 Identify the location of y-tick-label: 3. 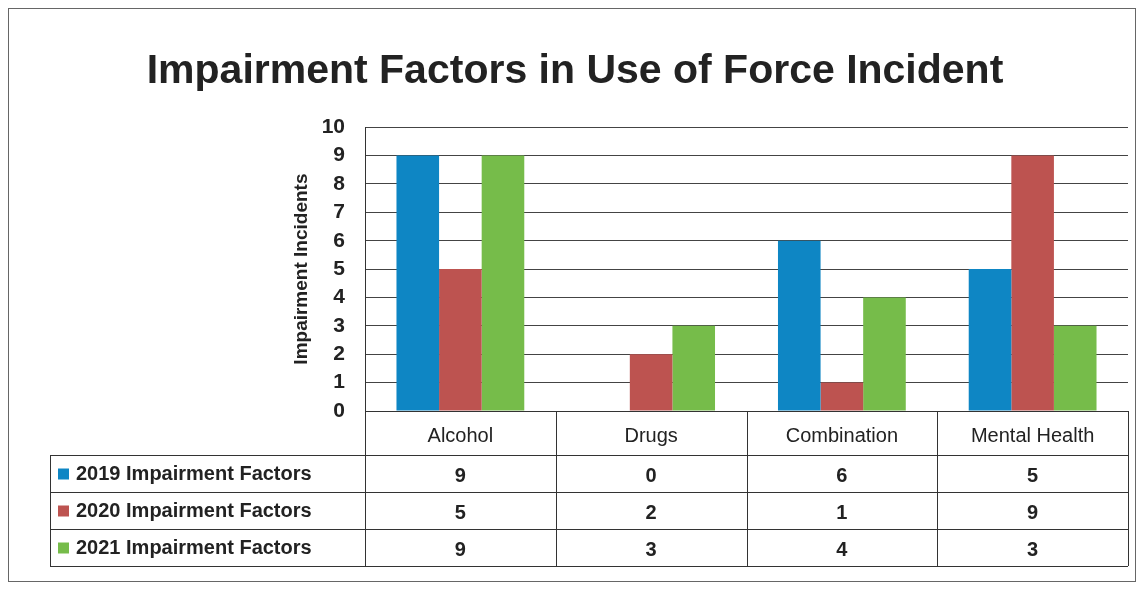
(339, 324).